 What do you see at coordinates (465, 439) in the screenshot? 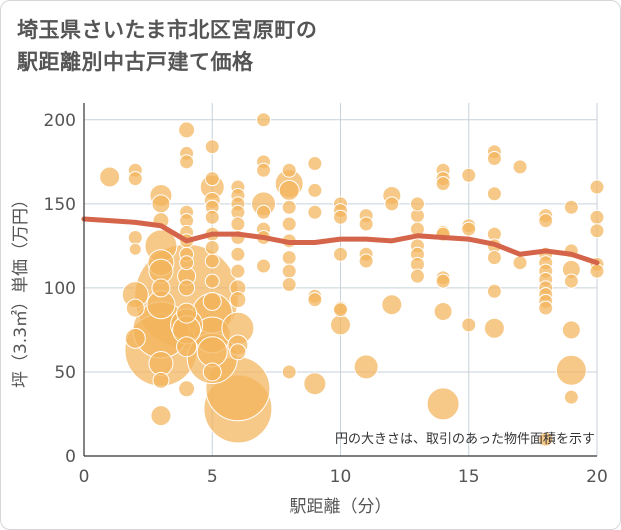
I see `size-annotation: 円の大きさは、取引のあった物件面積を示す` at bounding box center [465, 439].